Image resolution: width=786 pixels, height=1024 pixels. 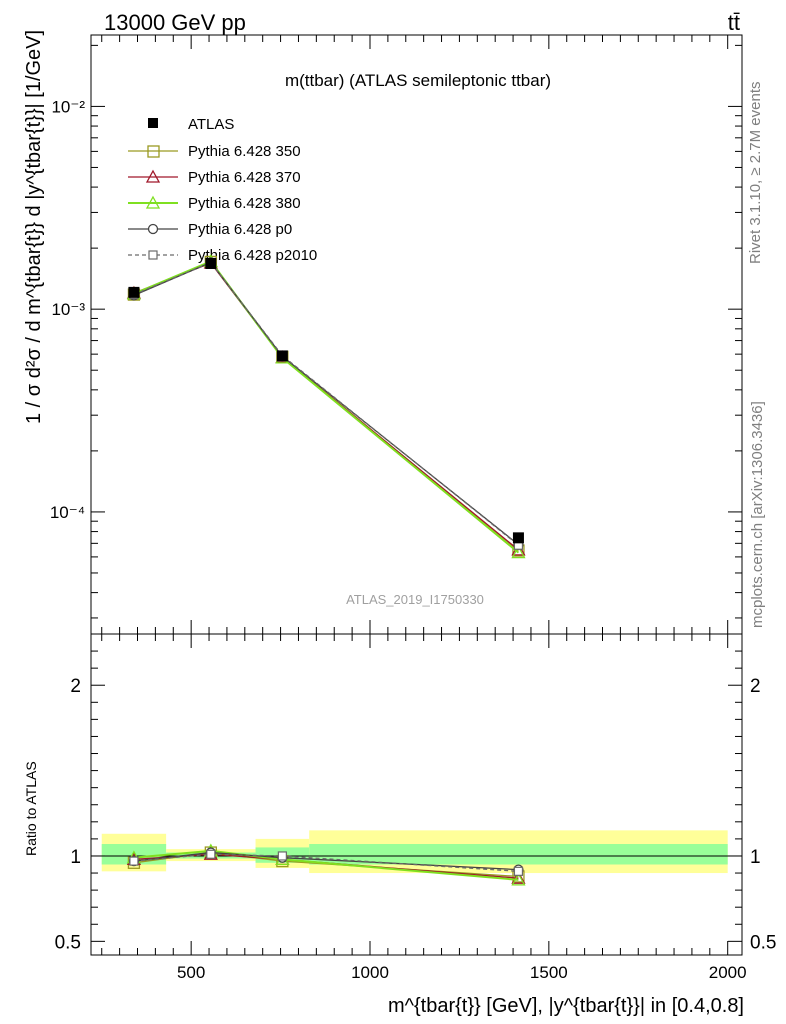 I want to click on legend-label-380: Pythia 6.428 380, so click(x=244, y=203).